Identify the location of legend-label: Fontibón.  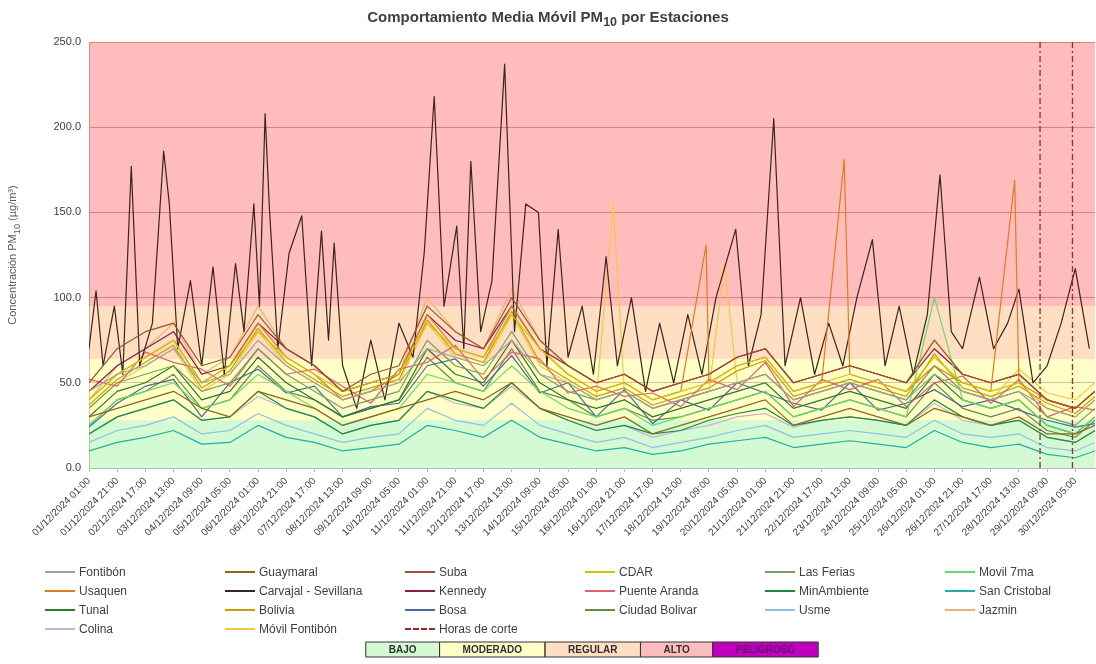
(102, 571).